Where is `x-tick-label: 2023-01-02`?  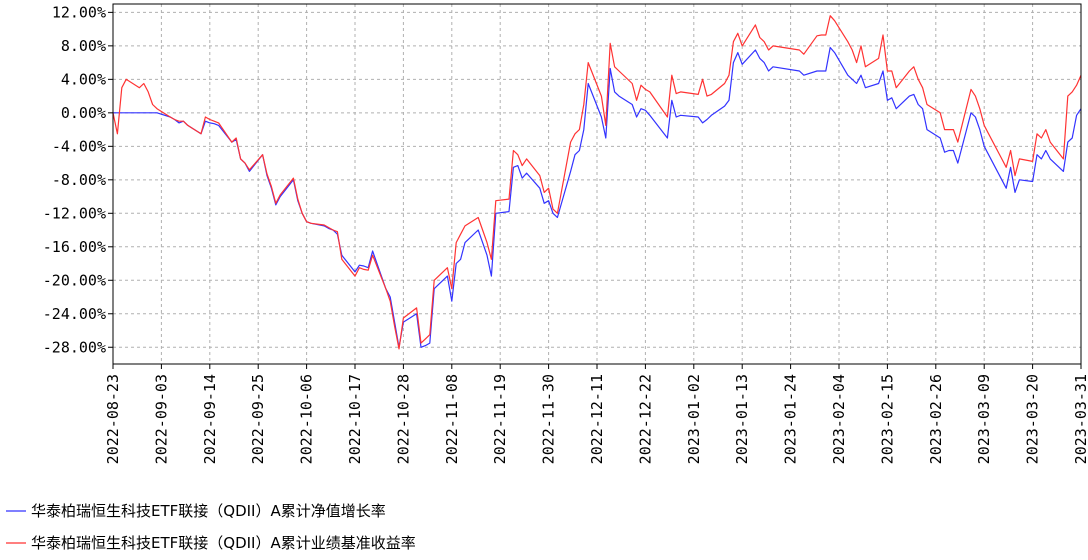 x-tick-label: 2023-01-02 is located at coordinates (694, 419).